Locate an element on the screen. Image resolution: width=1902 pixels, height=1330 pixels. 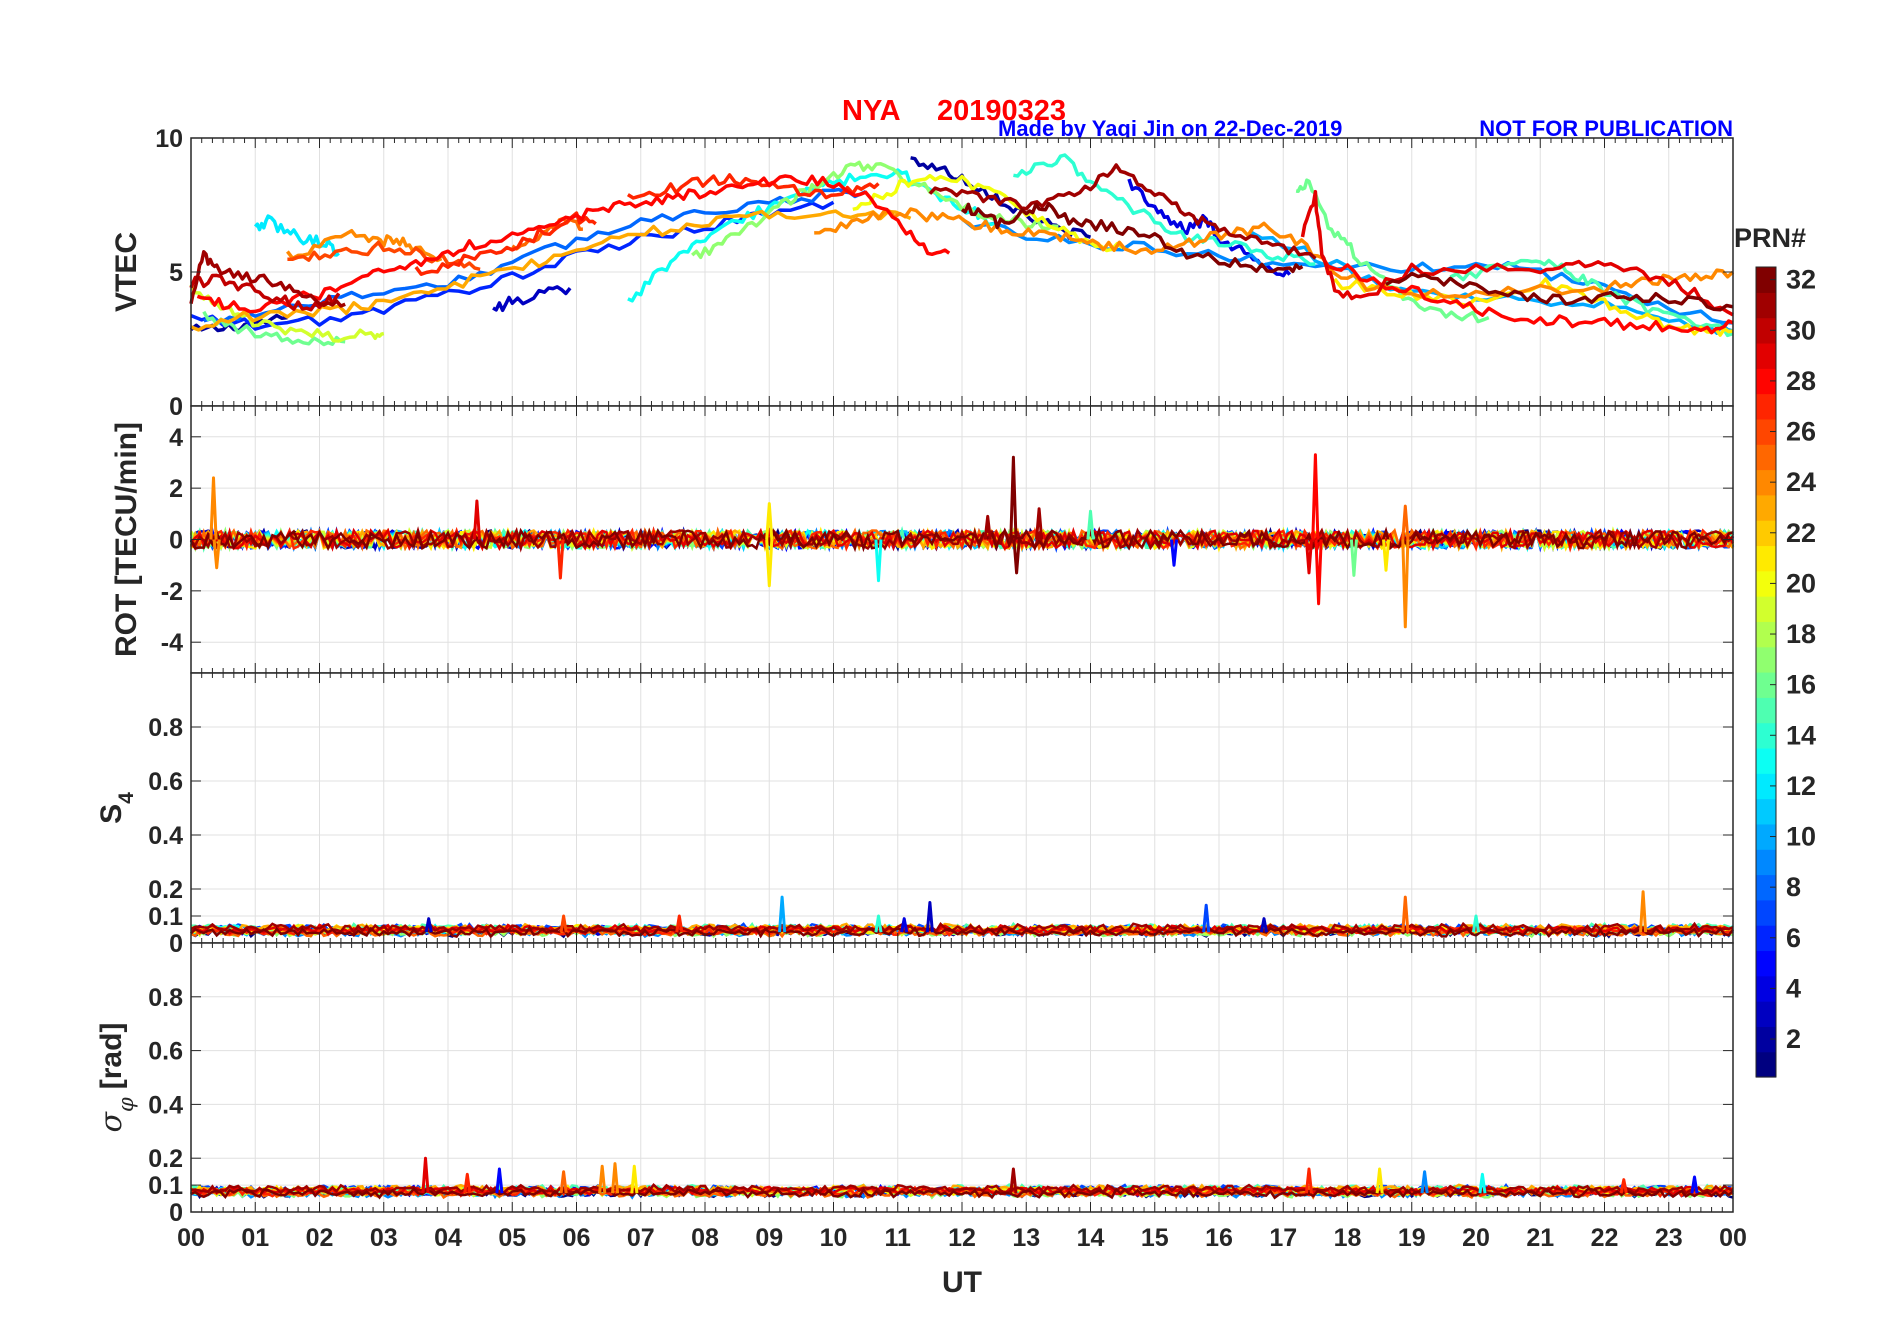
x-tick-label: 14 is located at coordinates (1091, 1238).